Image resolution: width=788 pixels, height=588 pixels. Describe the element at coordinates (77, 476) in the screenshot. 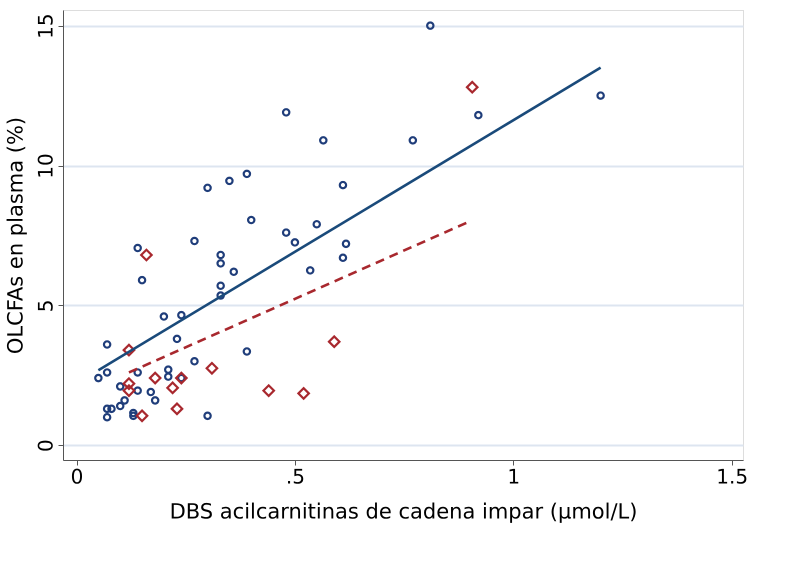

I see `x-tick-label: 0` at that location.